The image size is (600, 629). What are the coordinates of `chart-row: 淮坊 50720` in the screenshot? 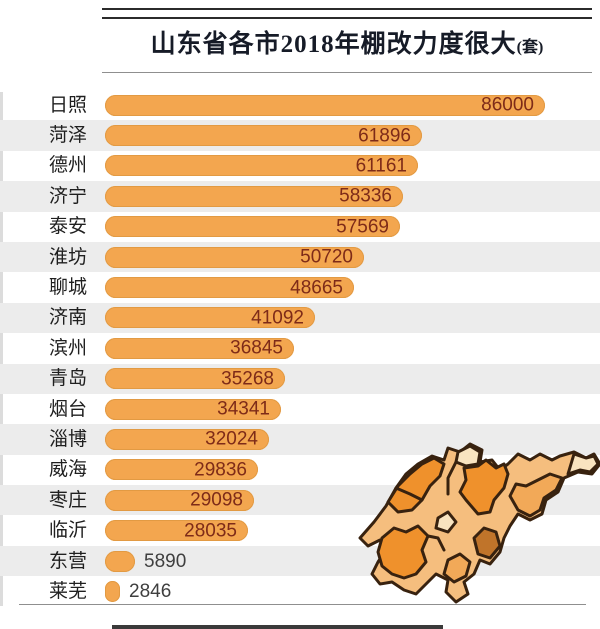 It's located at (300, 257).